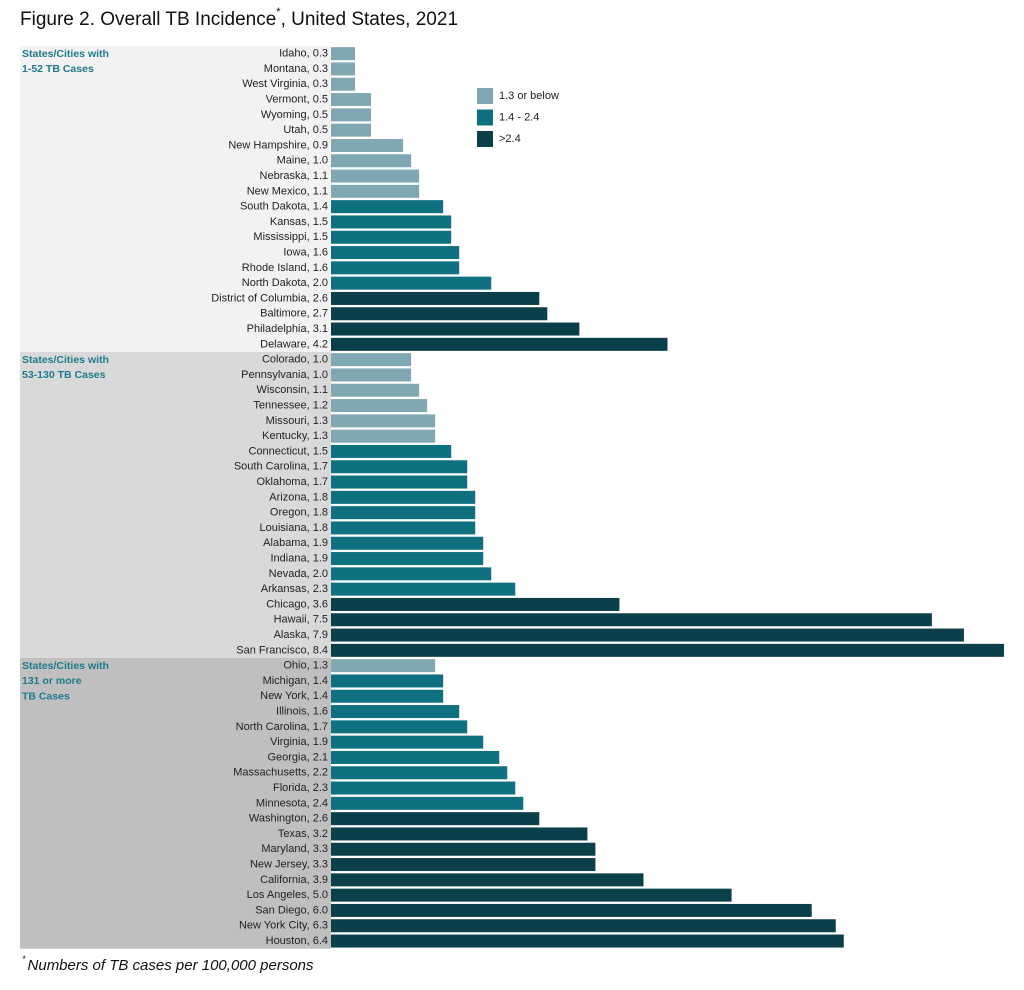 The image size is (1024, 990). Describe the element at coordinates (295, 436) in the screenshot. I see `category-label: Kentucky, 1.3` at that location.